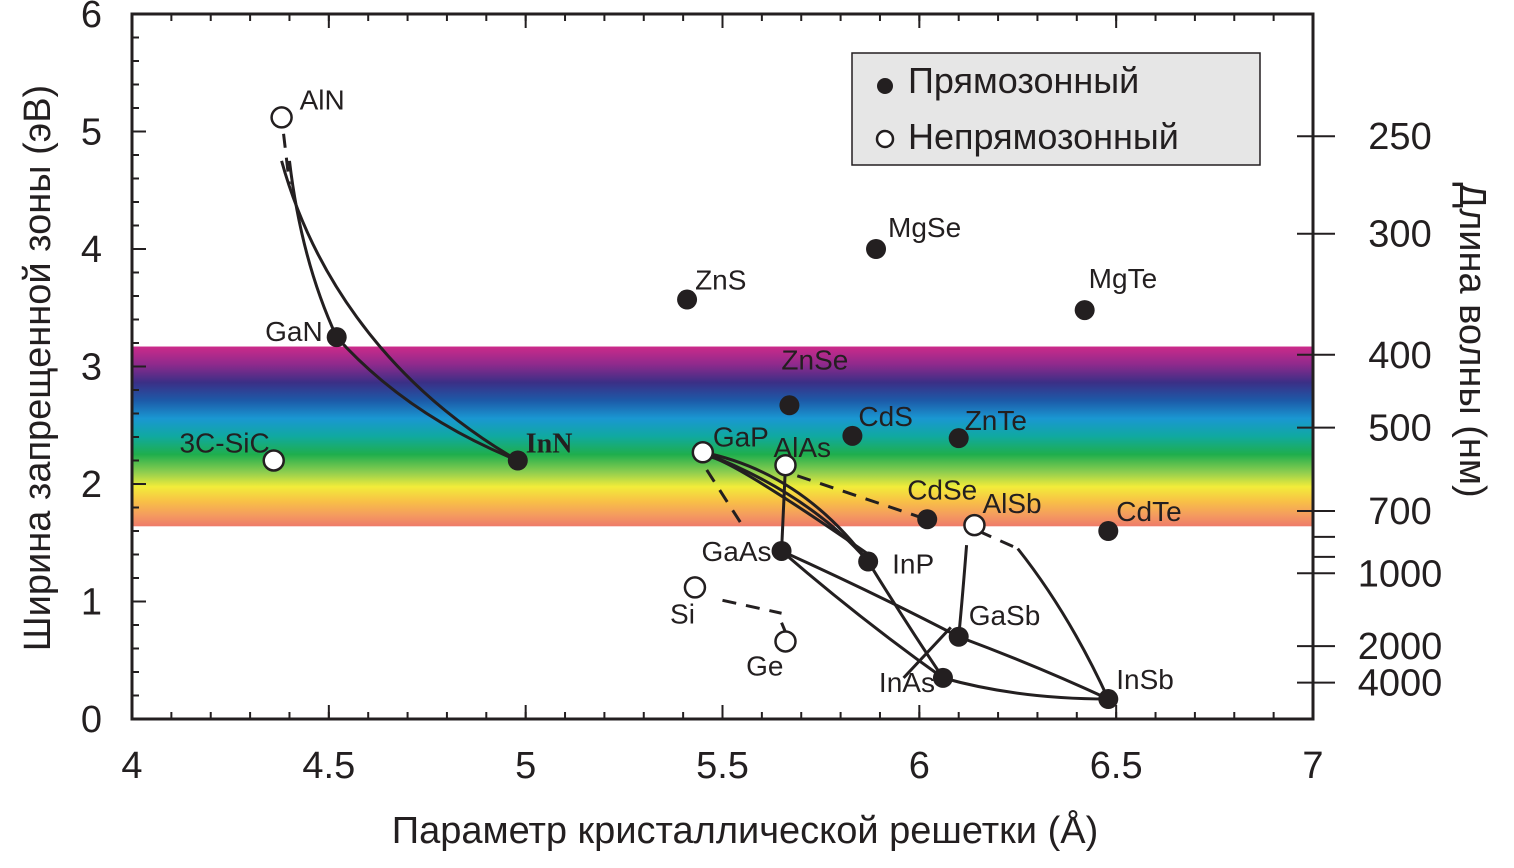 This screenshot has width=1514, height=868. What do you see at coordinates (907, 682) in the screenshot?
I see `point-label-inas: InAs` at bounding box center [907, 682].